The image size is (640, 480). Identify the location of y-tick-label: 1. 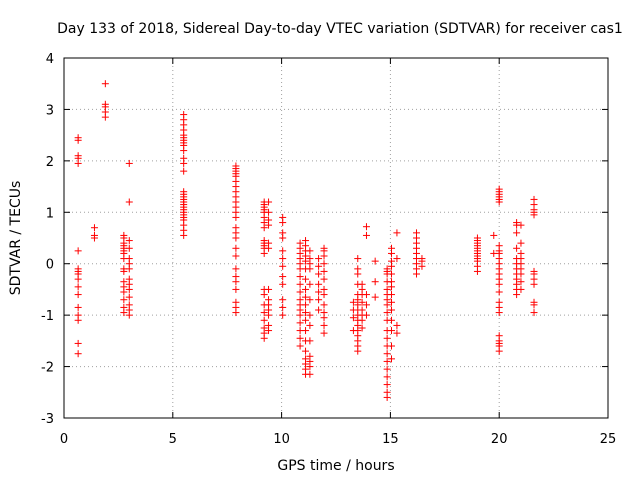
(50, 213).